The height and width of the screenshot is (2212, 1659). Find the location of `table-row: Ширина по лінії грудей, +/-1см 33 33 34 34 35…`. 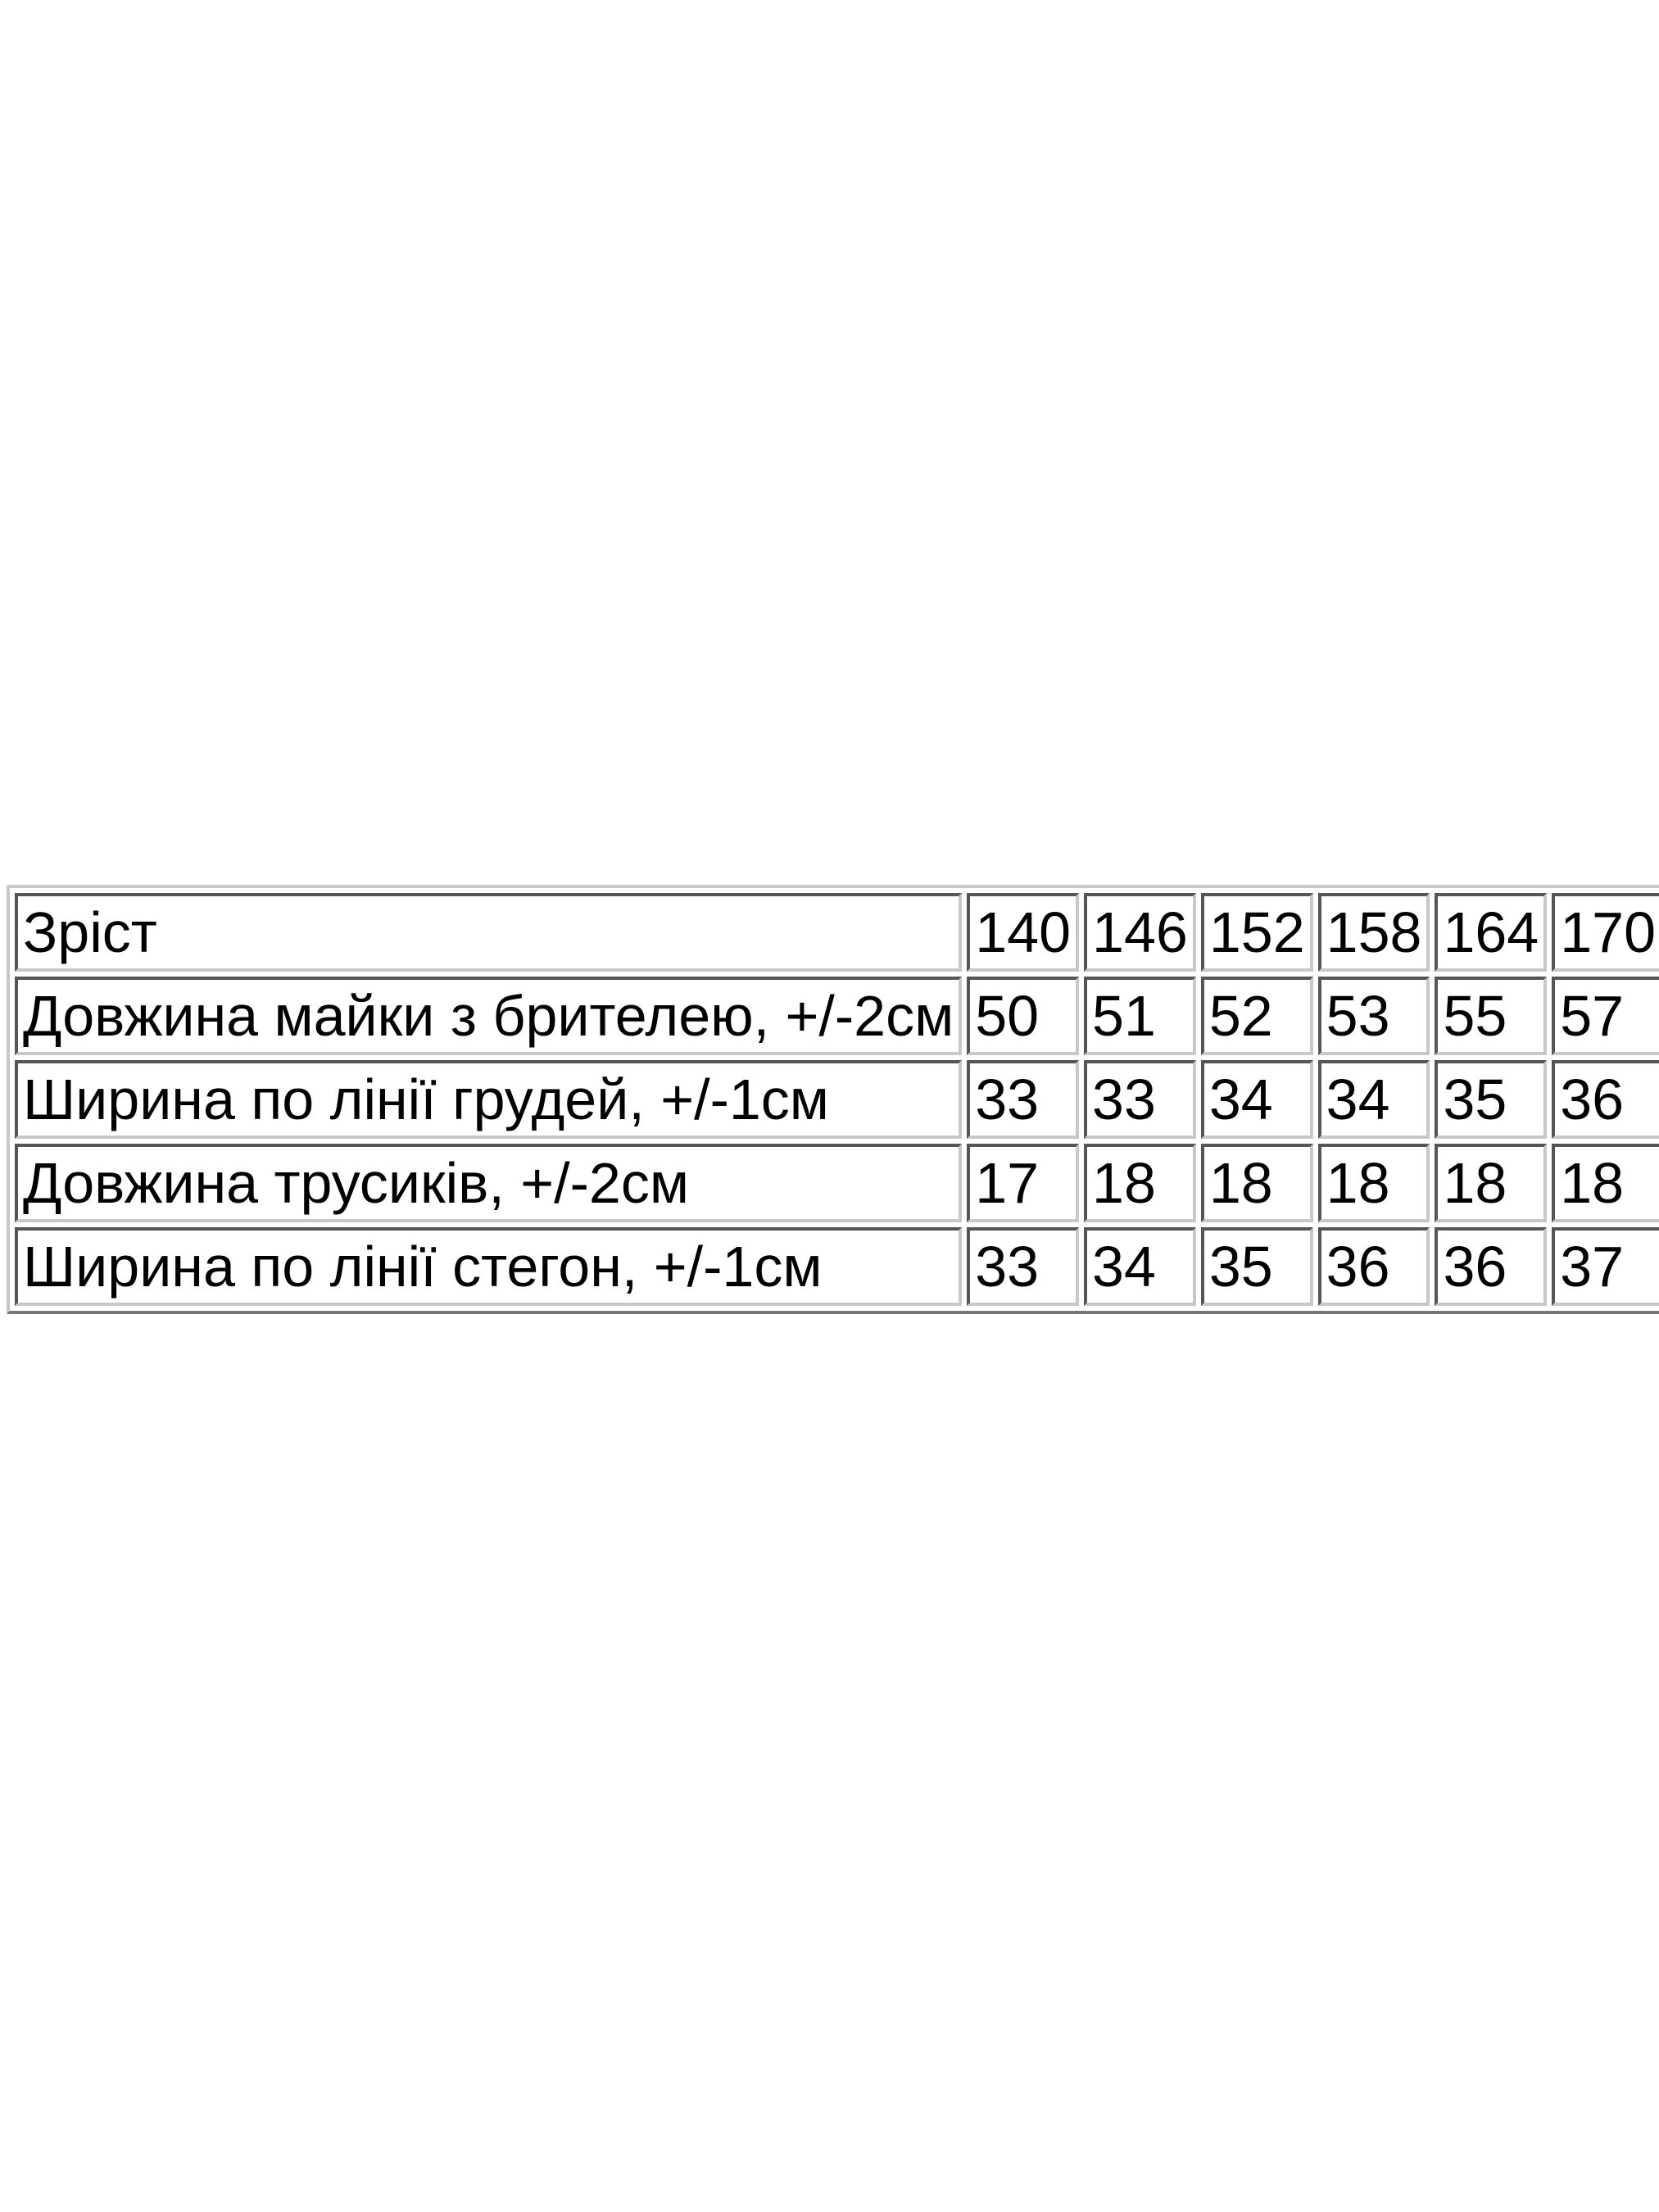

table-row: Ширина по лінії грудей, +/-1см 33 33 34 34 35… is located at coordinates (837, 1099).